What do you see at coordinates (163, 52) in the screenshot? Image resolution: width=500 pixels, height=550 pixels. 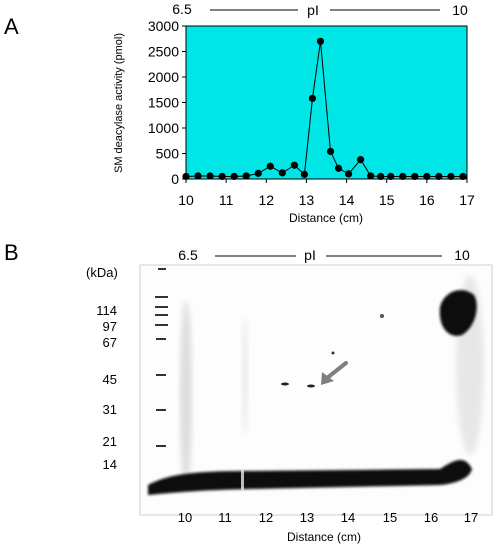 I see `y-tick-label: 2500` at bounding box center [163, 52].